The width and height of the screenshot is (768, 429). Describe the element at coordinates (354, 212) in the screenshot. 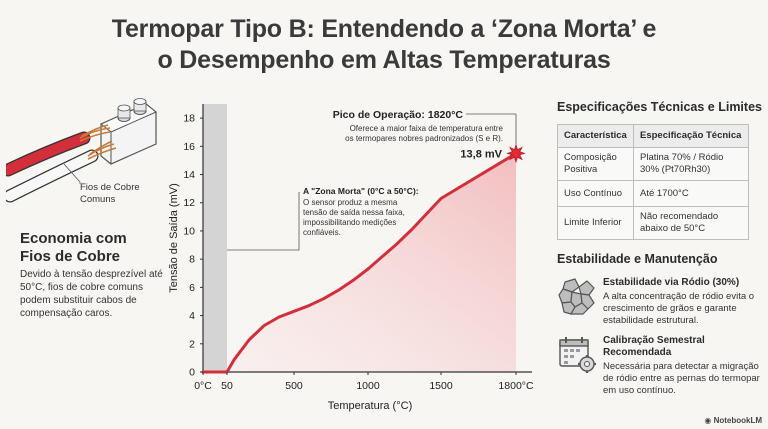

I see `dead-zone-annotation-text: tensão de saída nessa faixa,` at that location.